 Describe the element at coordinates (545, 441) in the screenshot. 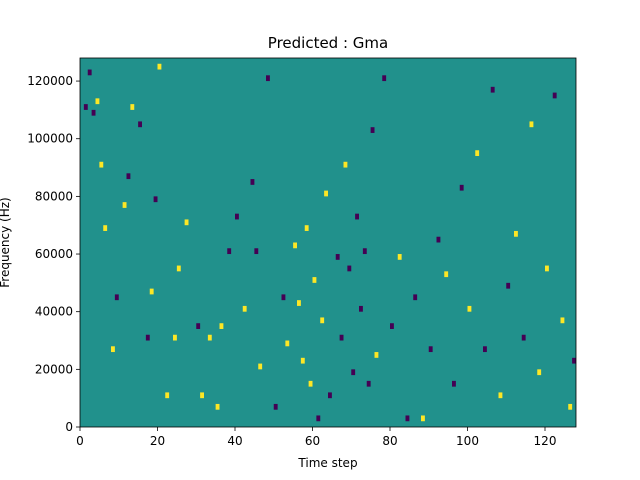

I see `x-tick-label: 120` at that location.